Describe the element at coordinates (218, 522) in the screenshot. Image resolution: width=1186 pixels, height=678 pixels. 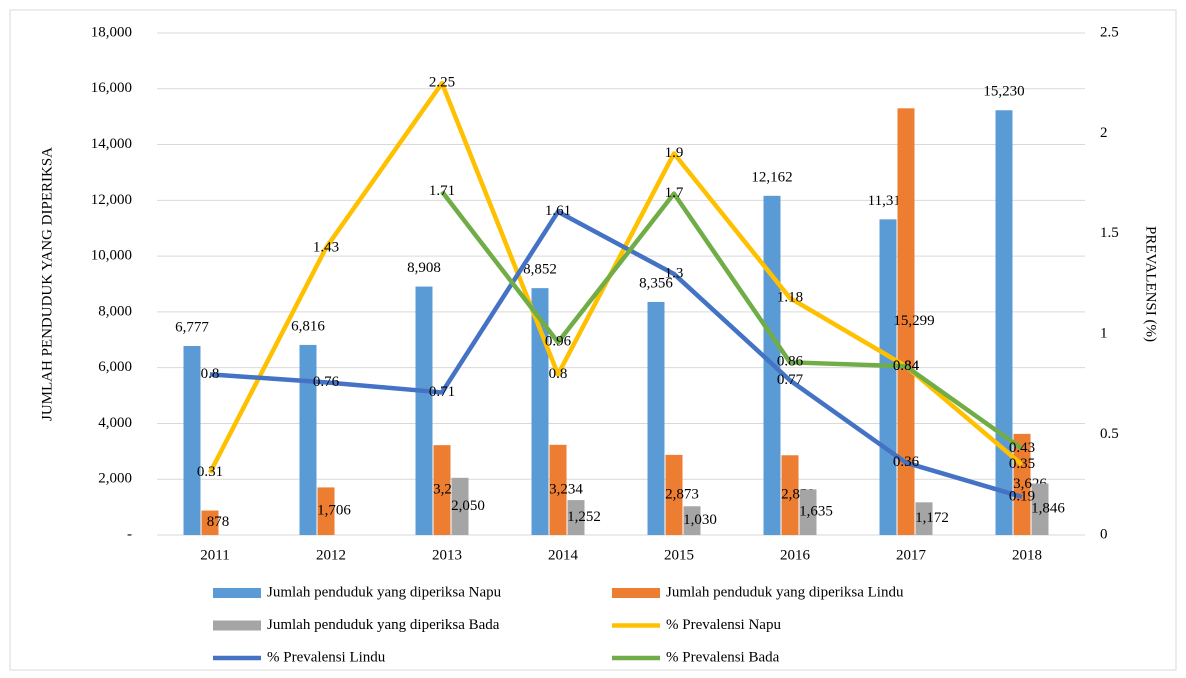
I see `data-label: 878` at that location.